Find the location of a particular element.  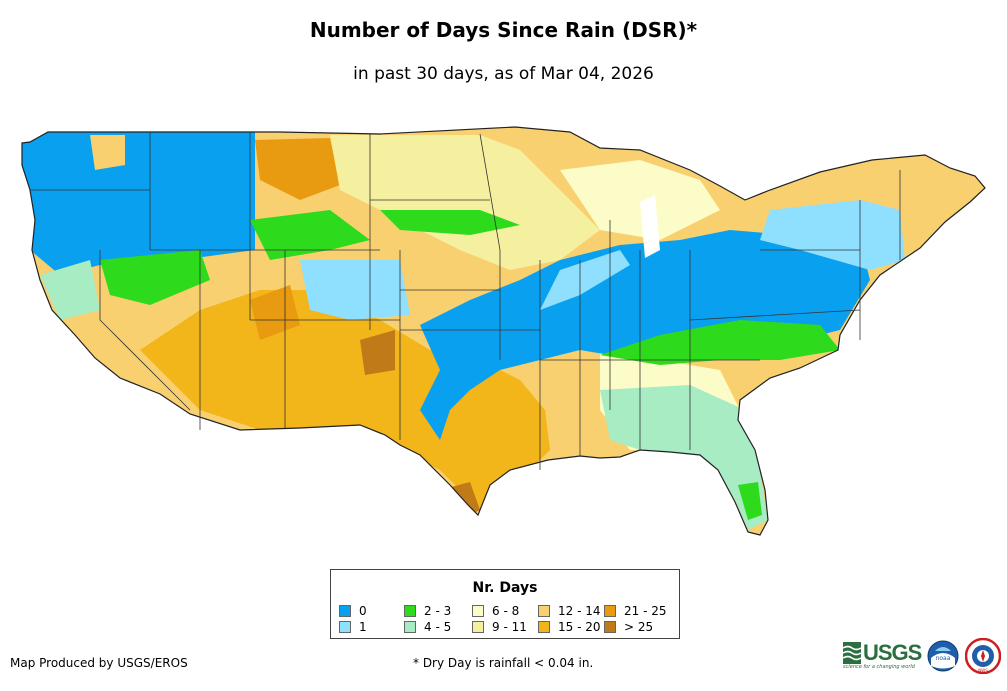

zone-2-3-south-florida is located at coordinates (750, 501).